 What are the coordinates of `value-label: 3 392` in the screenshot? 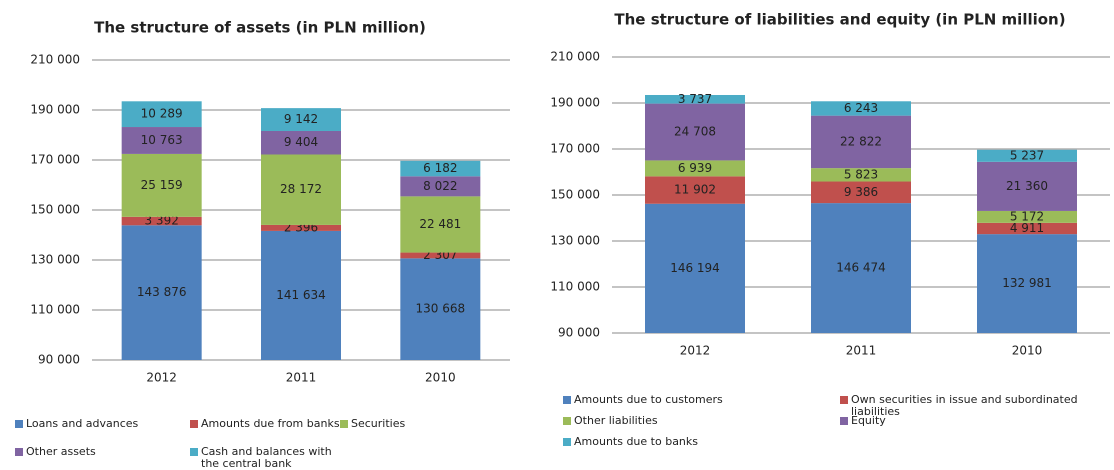 It's located at (161, 221).